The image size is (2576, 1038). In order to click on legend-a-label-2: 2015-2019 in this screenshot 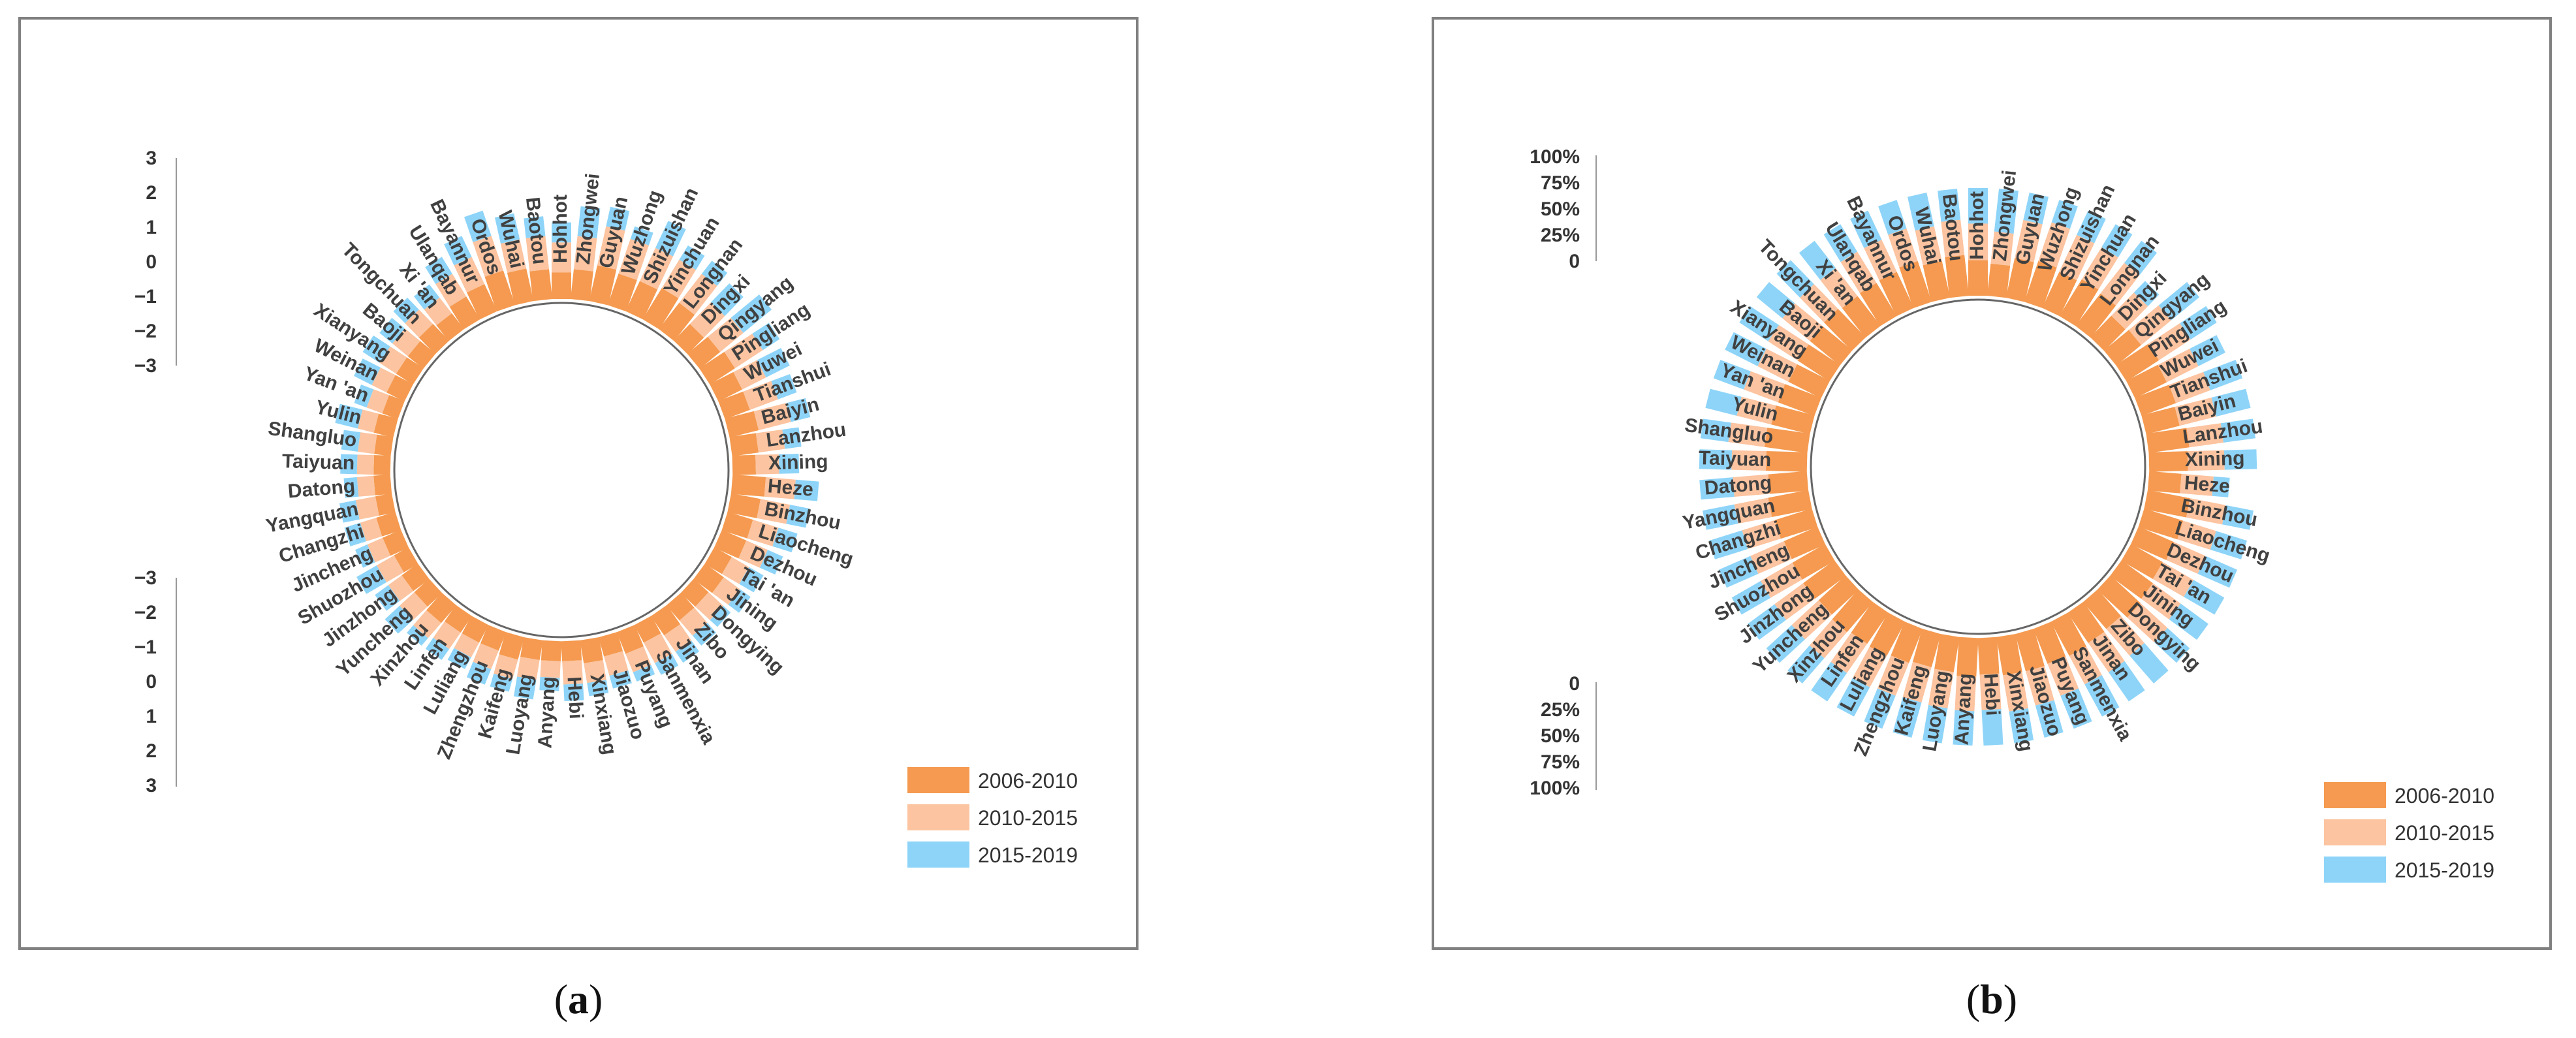, I will do `click(1028, 855)`.